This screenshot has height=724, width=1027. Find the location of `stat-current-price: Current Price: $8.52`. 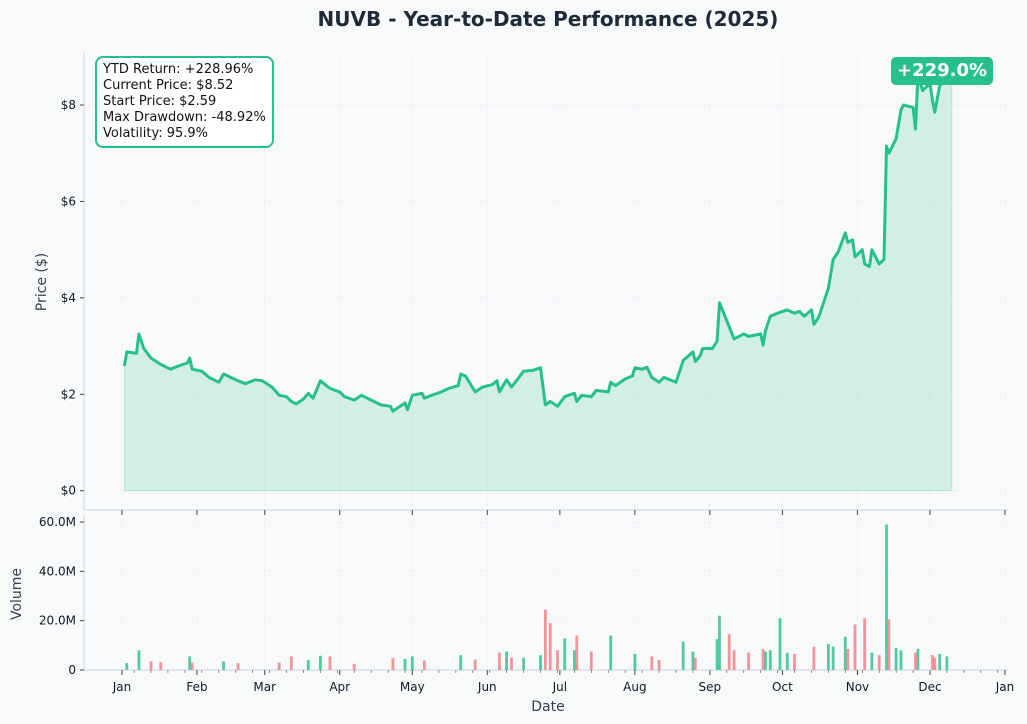

stat-current-price: Current Price: $8.52 is located at coordinates (168, 85).